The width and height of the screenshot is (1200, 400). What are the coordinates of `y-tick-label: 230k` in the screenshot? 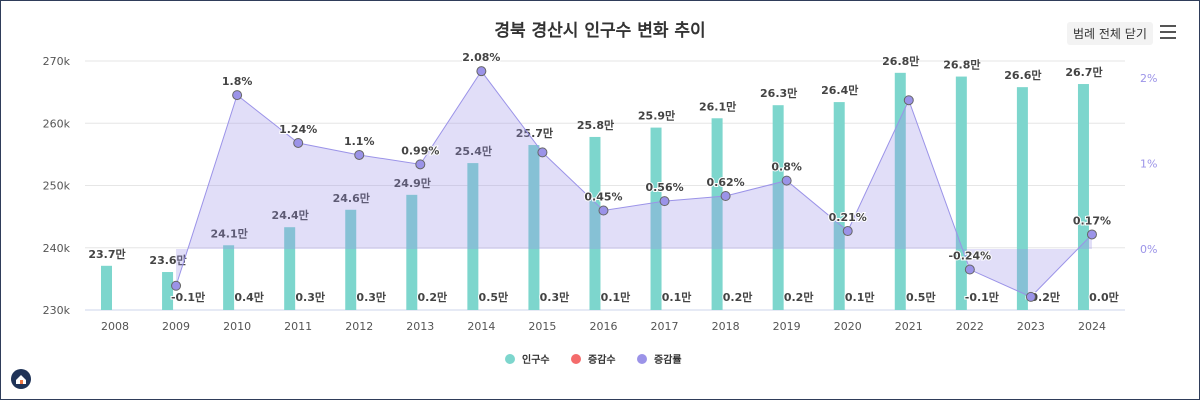 It's located at (57, 310).